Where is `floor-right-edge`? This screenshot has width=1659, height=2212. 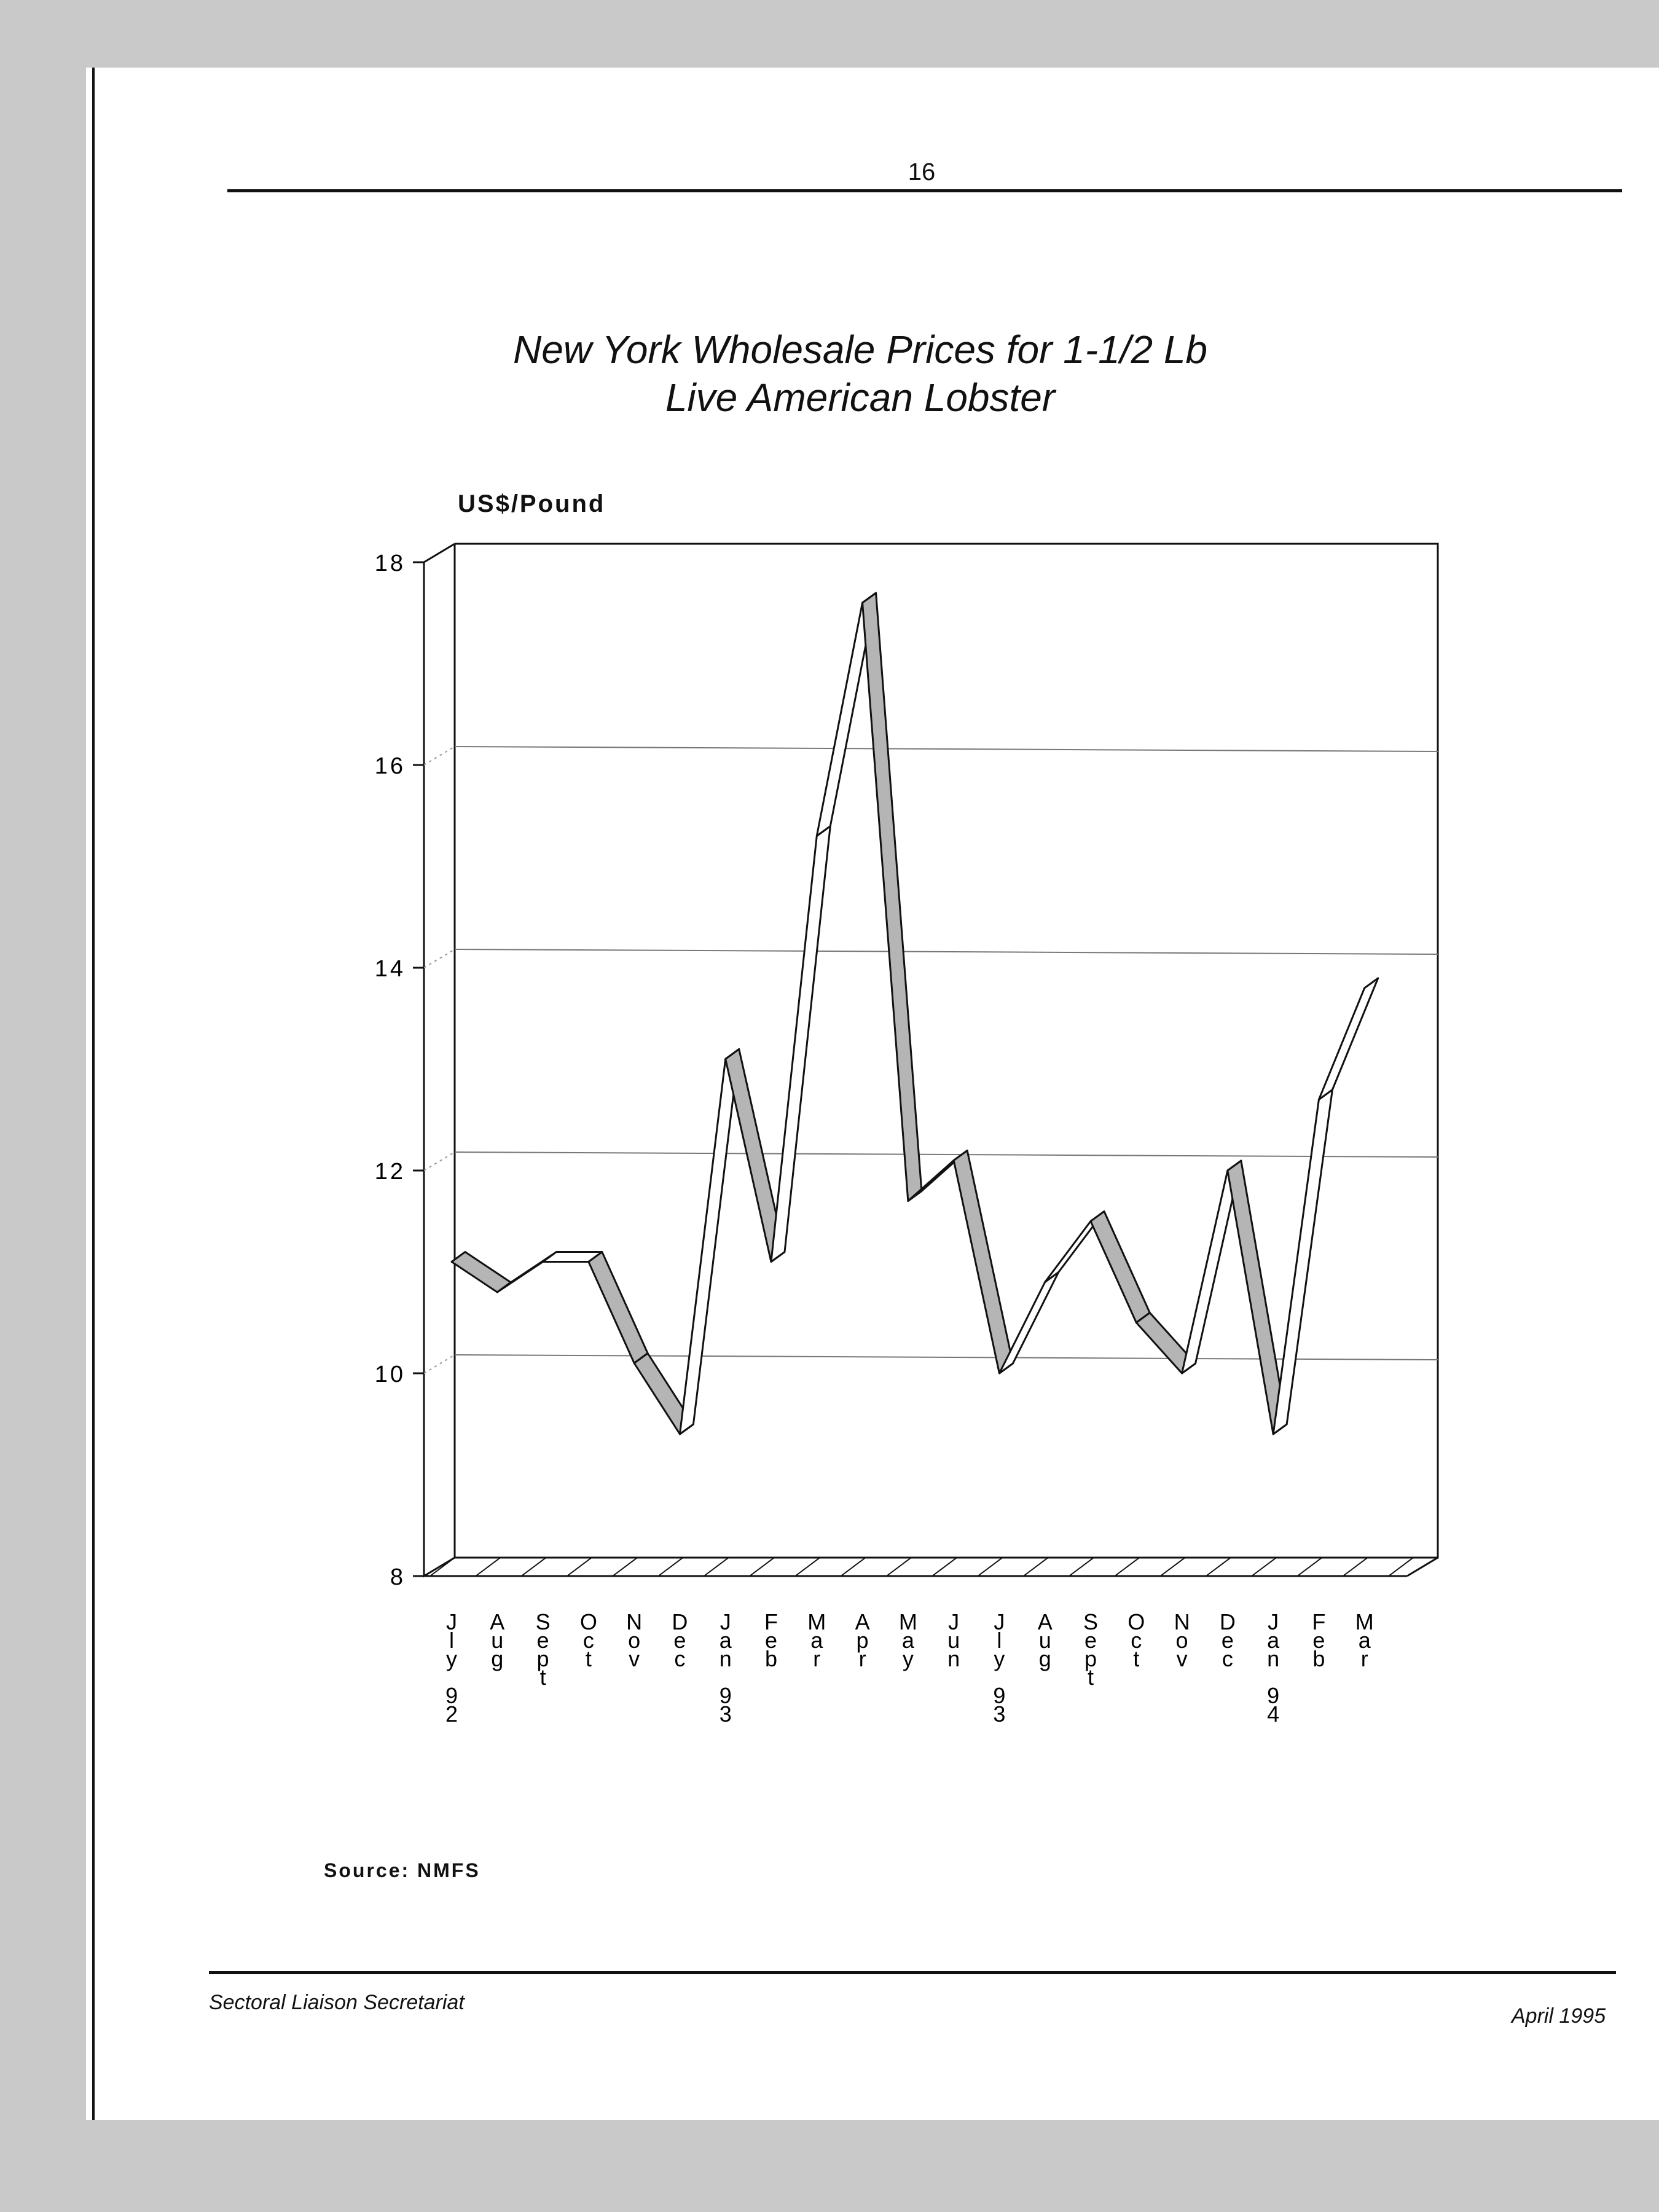
floor-right-edge is located at coordinates (1422, 1566).